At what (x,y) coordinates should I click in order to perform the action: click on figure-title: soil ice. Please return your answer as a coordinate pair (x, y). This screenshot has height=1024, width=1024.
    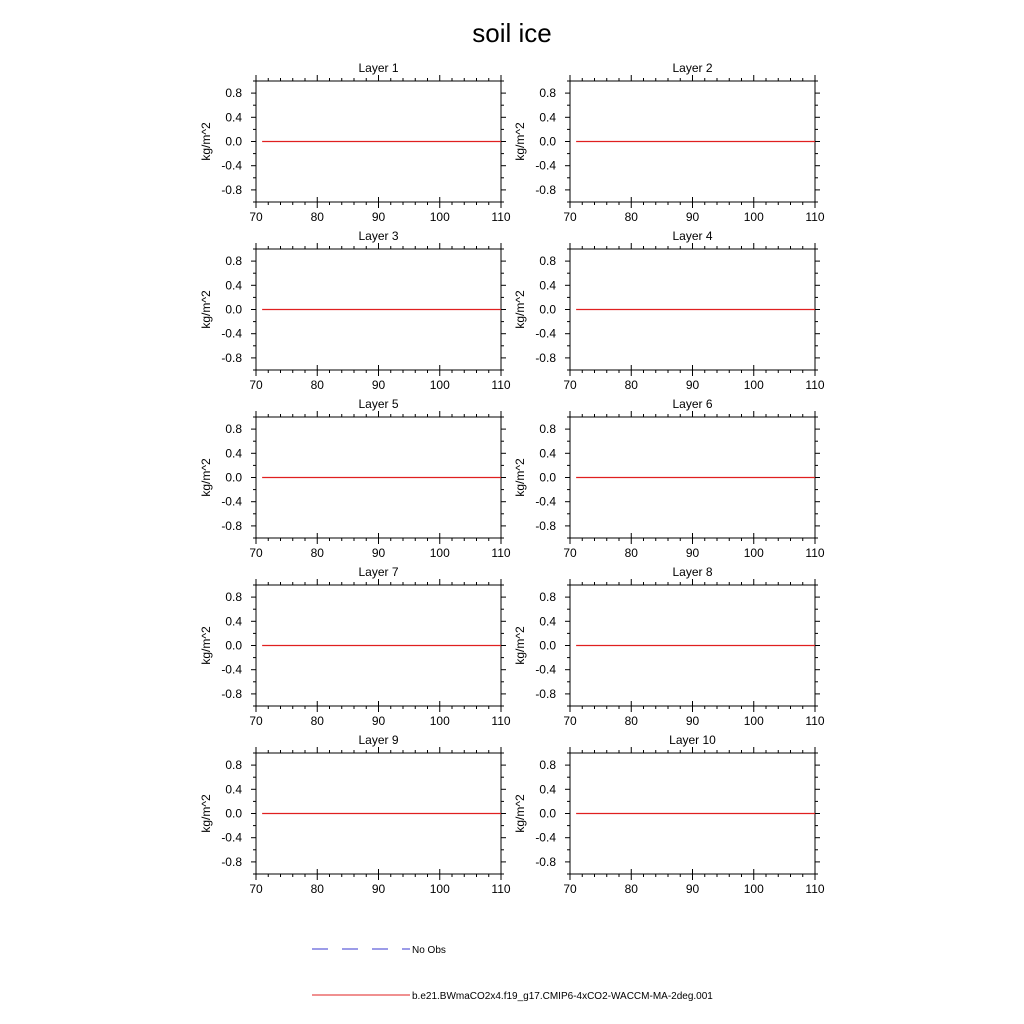
    Looking at the image, I should click on (511, 33).